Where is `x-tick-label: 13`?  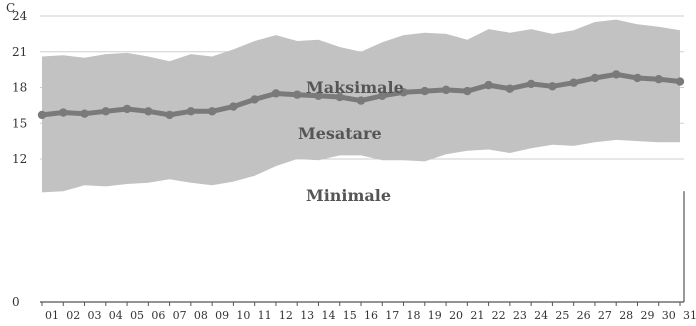
x-tick-label: 13 is located at coordinates (307, 315).